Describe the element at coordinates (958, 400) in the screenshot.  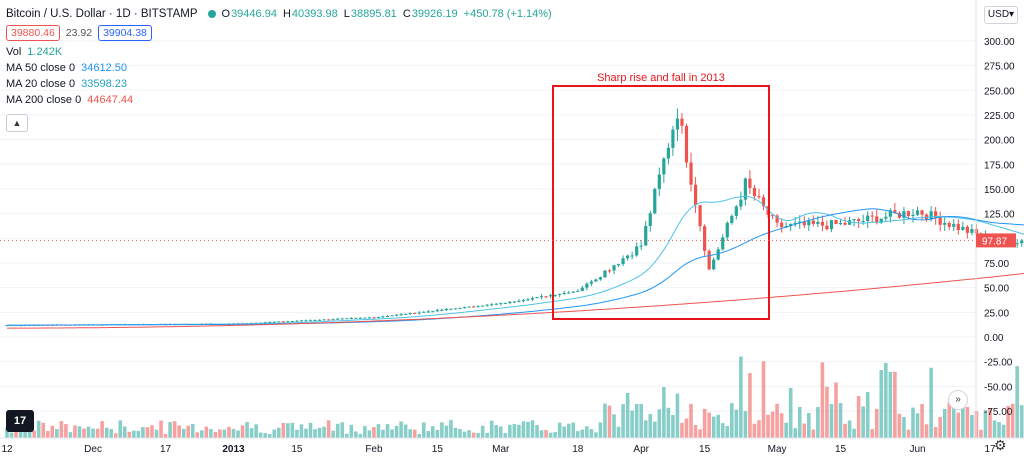
I see `scroll-to-realtime-button: »` at that location.